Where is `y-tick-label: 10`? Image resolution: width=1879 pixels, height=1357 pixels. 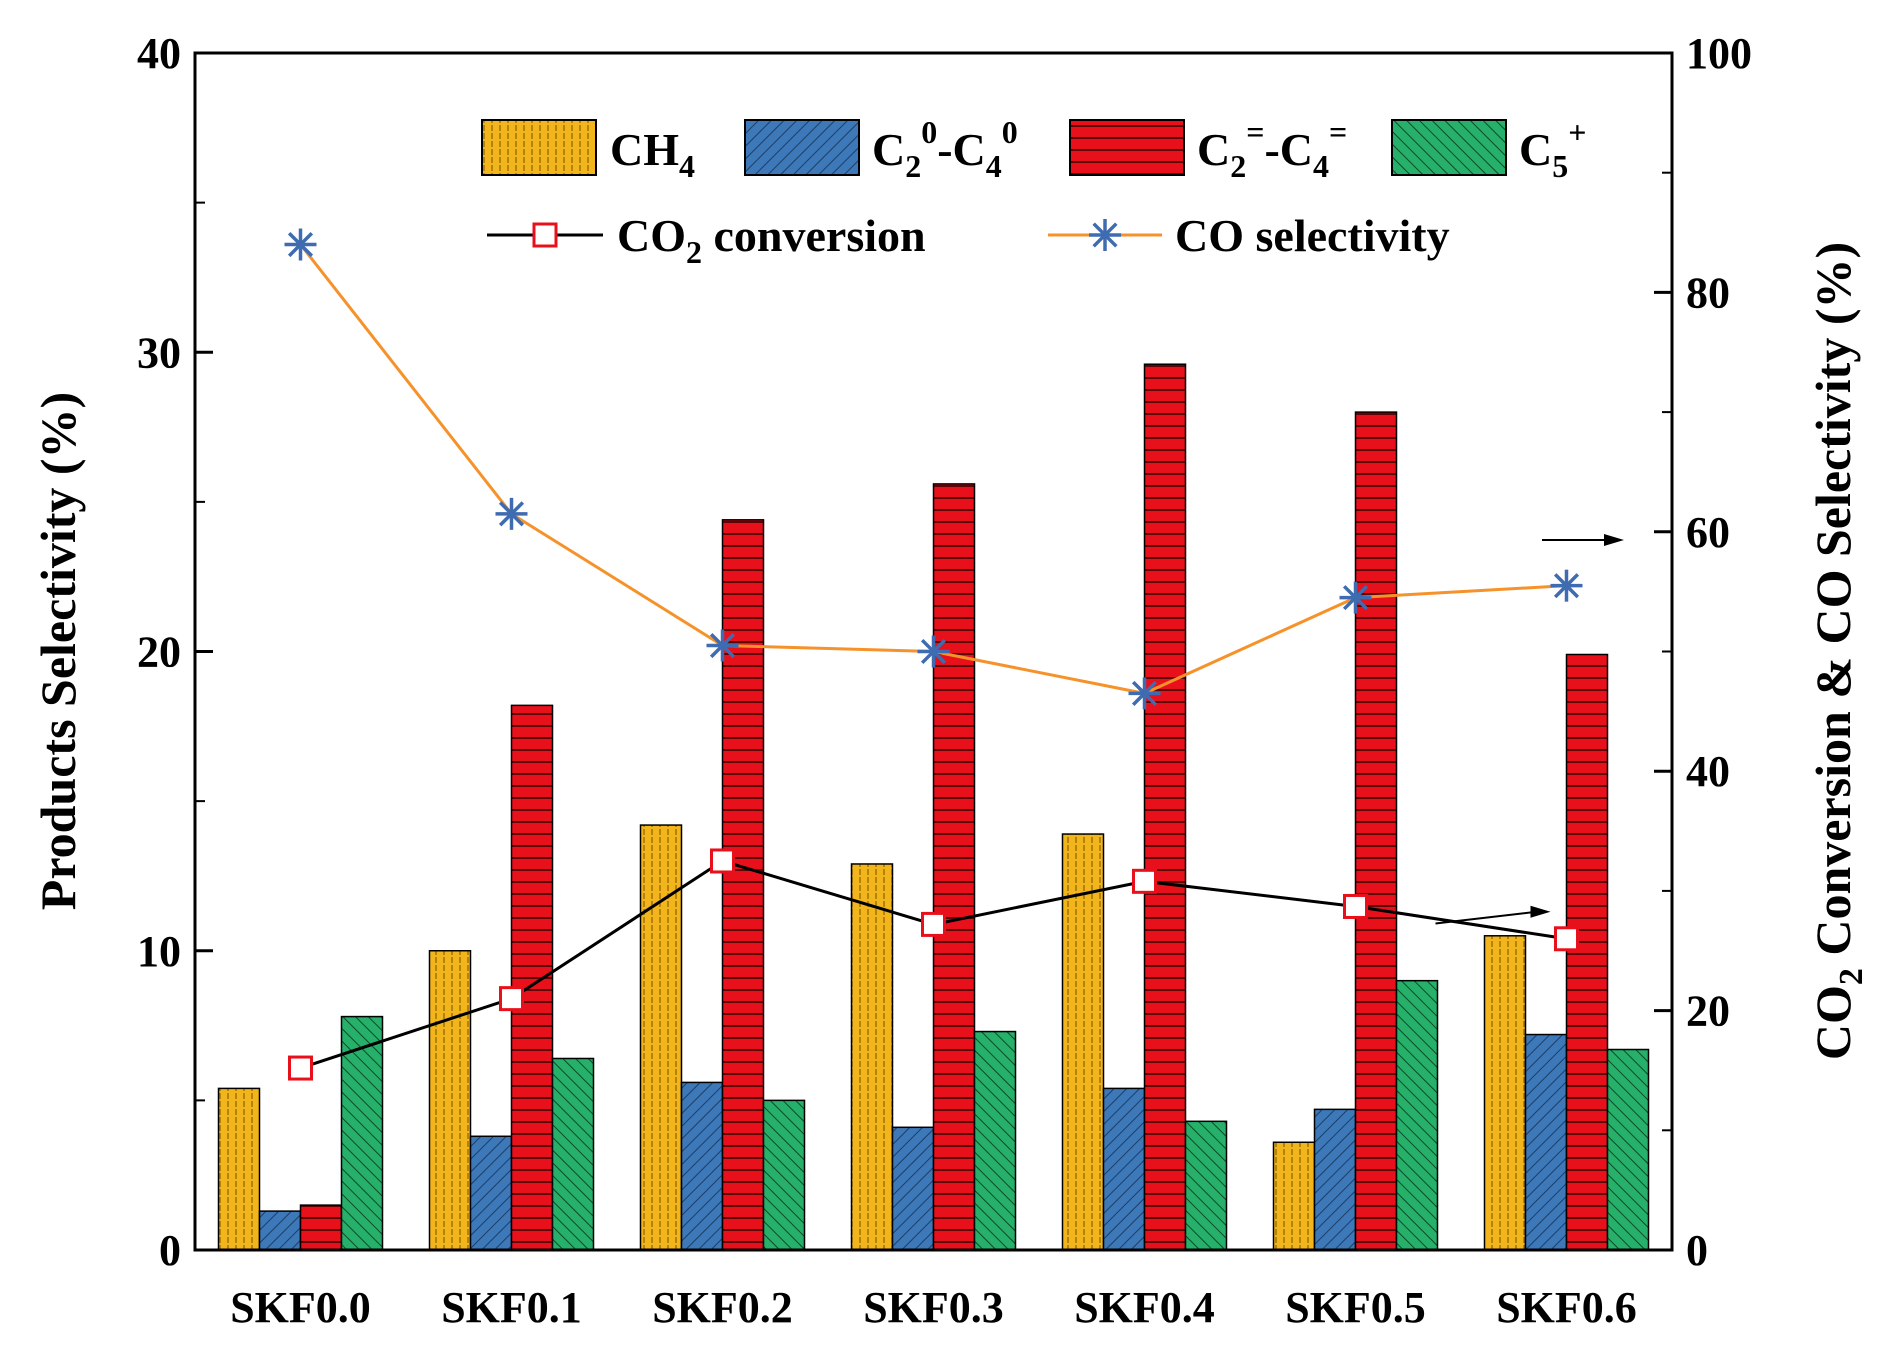 y-tick-label: 10 is located at coordinates (159, 951).